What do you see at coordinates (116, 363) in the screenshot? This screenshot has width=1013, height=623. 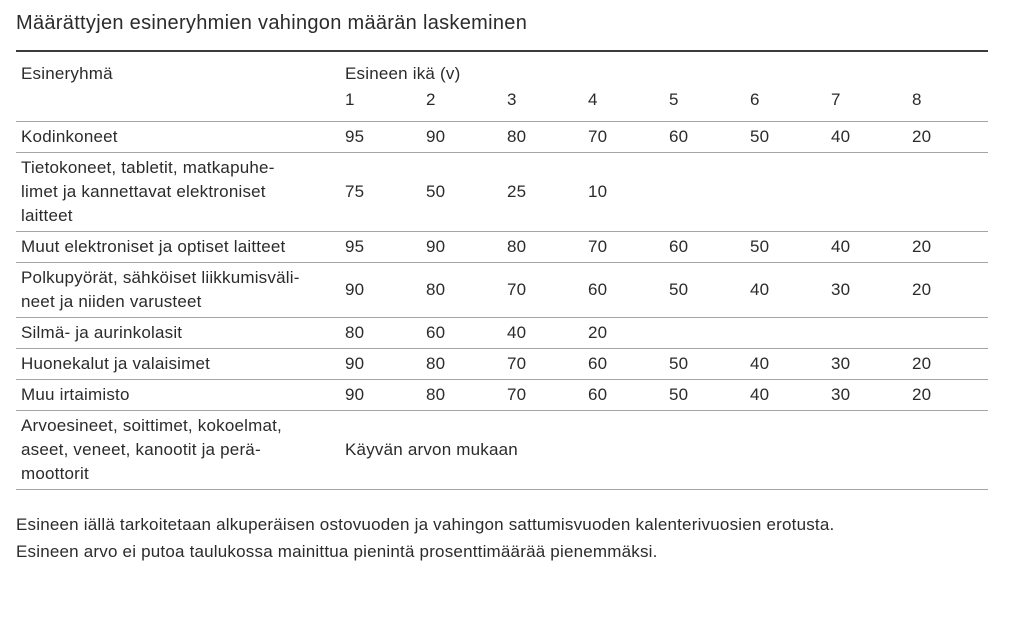 I see `row-label: Huonekalut ja valaisimet` at bounding box center [116, 363].